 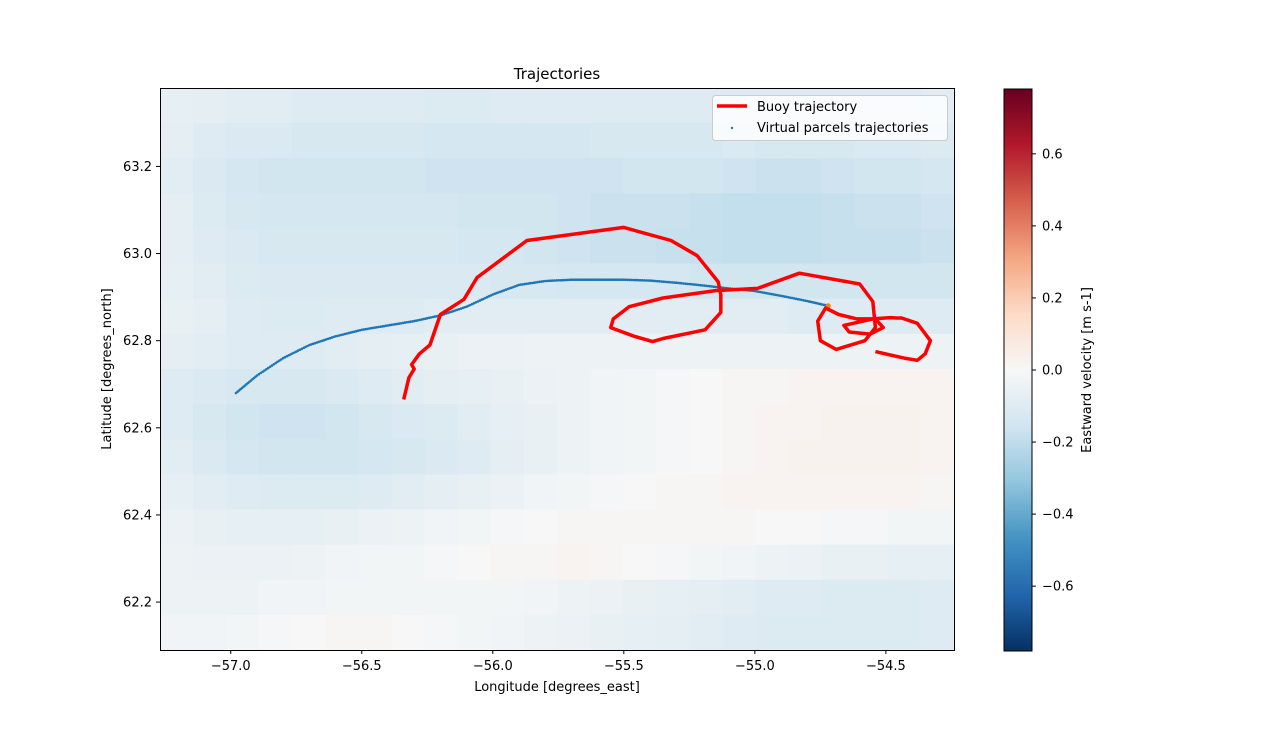 I want to click on y-tick-label: 63.0, so click(x=137, y=254).